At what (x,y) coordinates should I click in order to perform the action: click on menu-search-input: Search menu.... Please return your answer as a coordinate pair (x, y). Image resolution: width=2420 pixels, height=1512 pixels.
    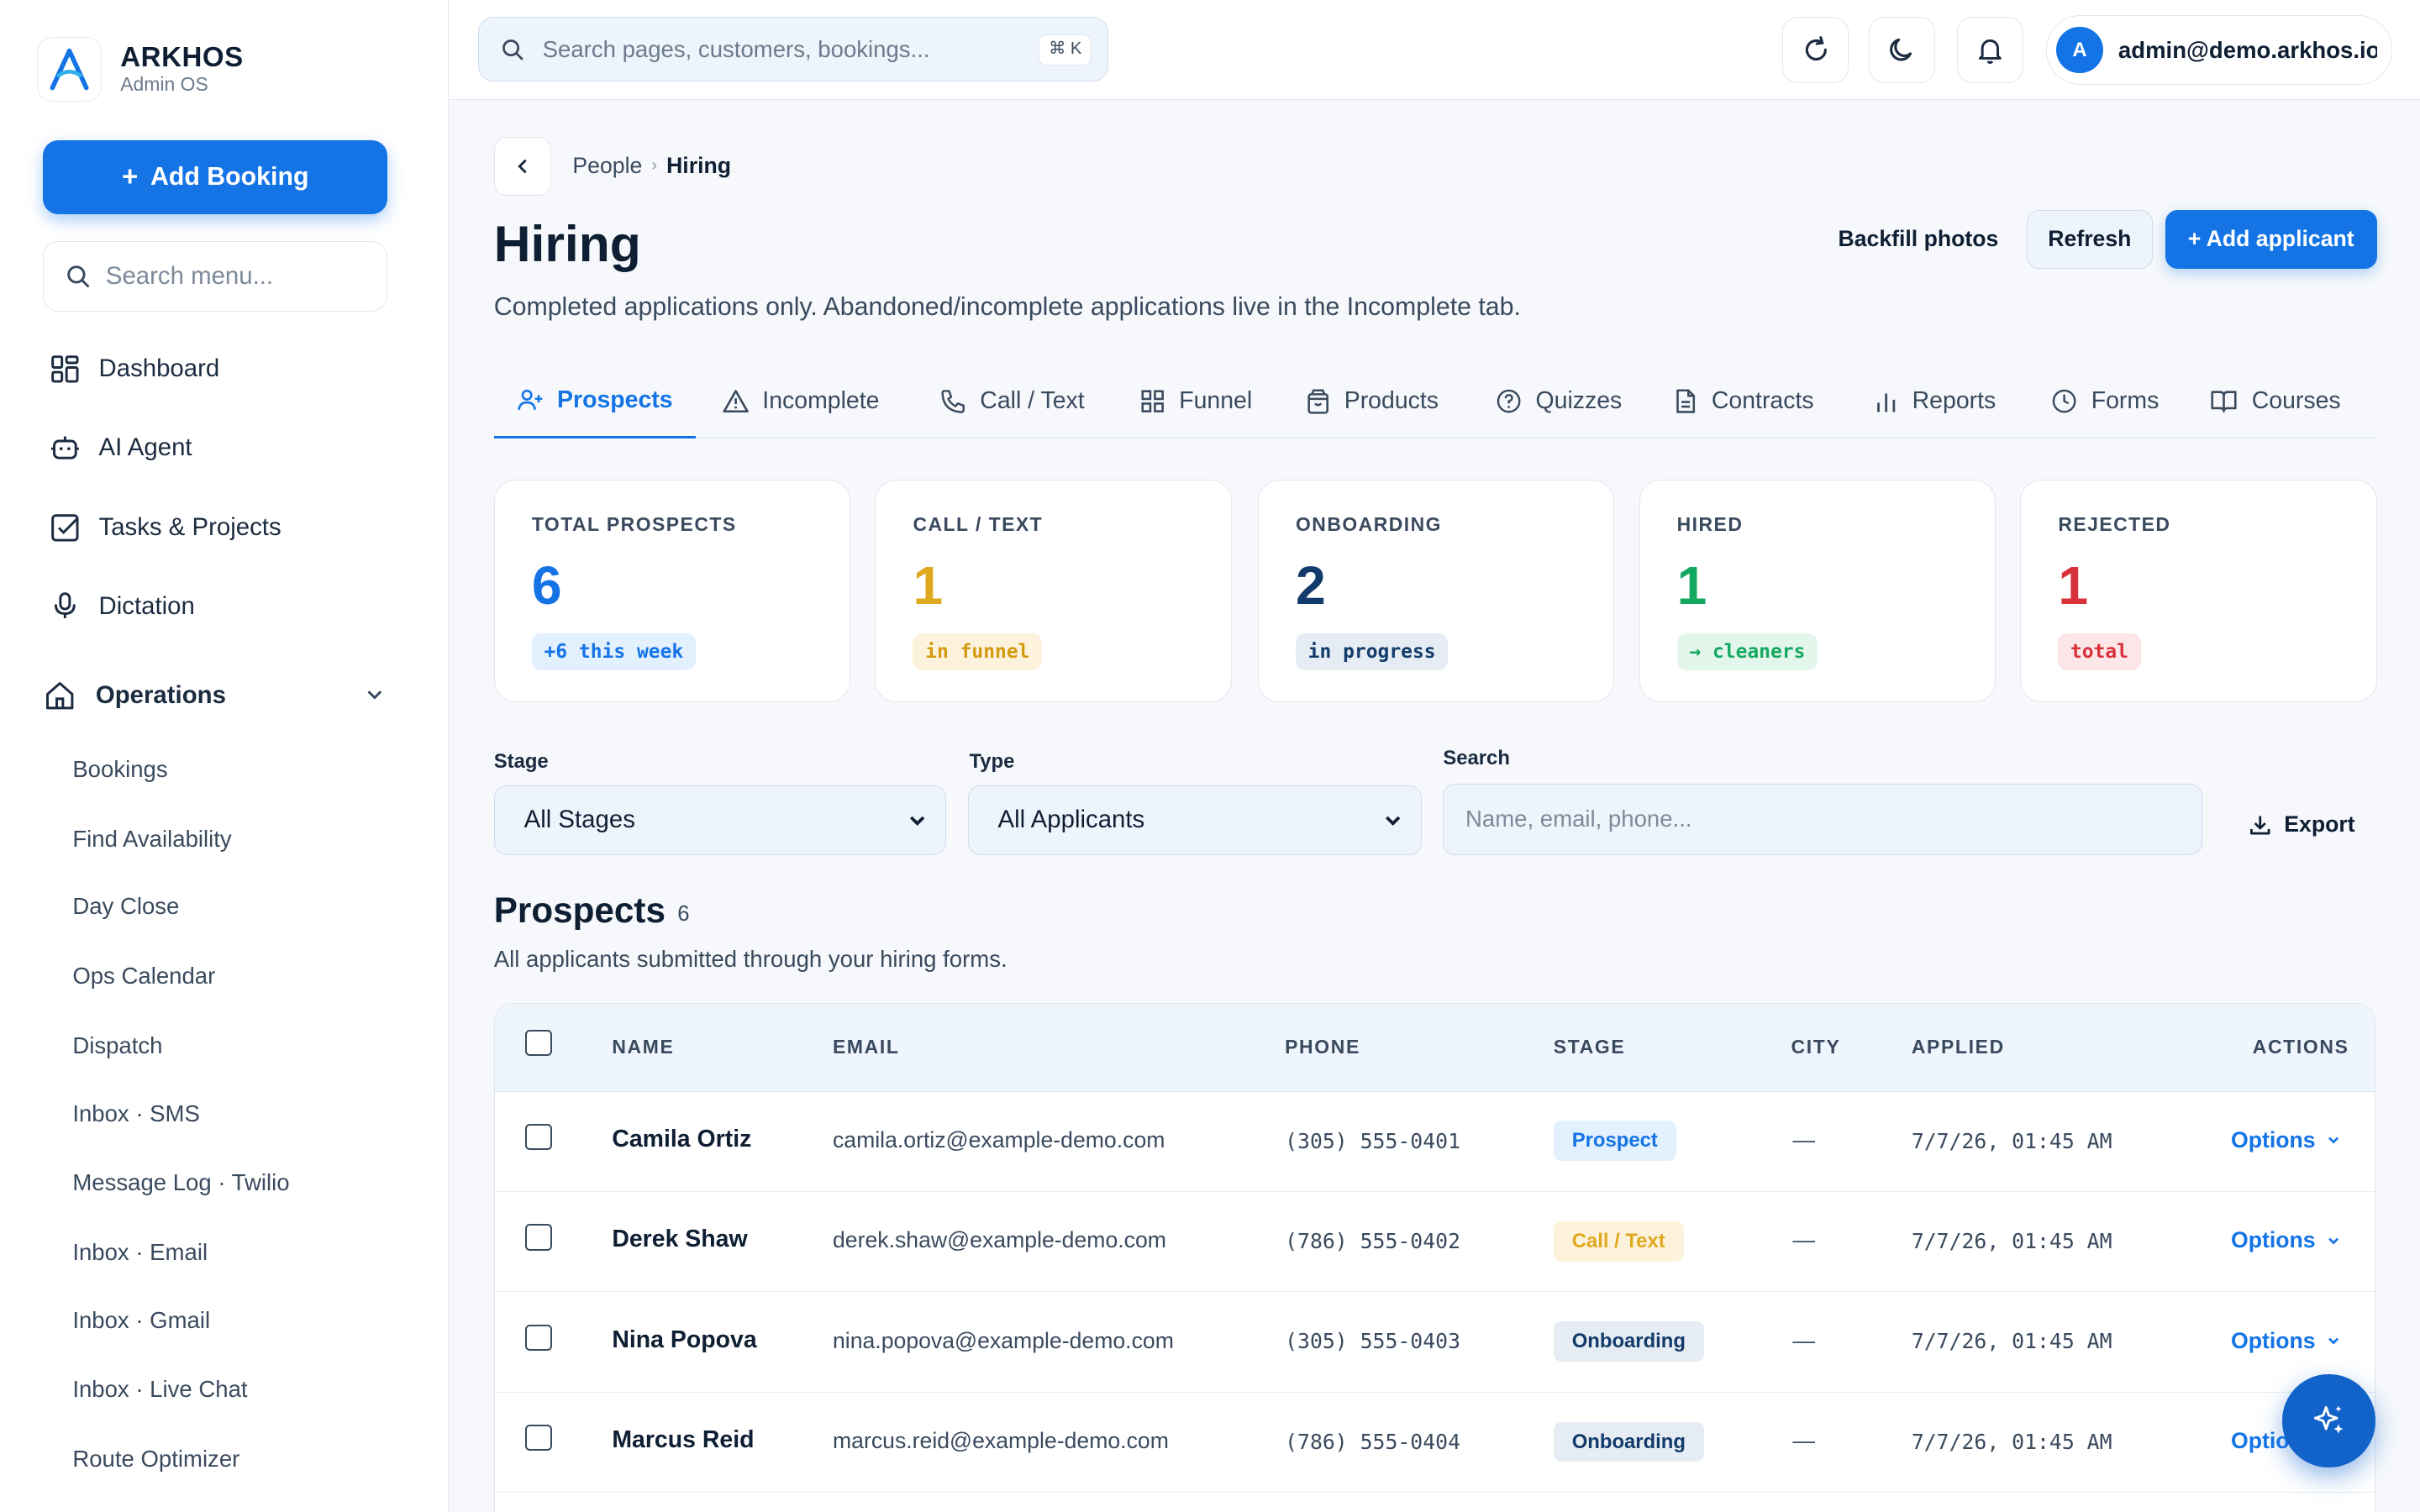
    Looking at the image, I should click on (215, 276).